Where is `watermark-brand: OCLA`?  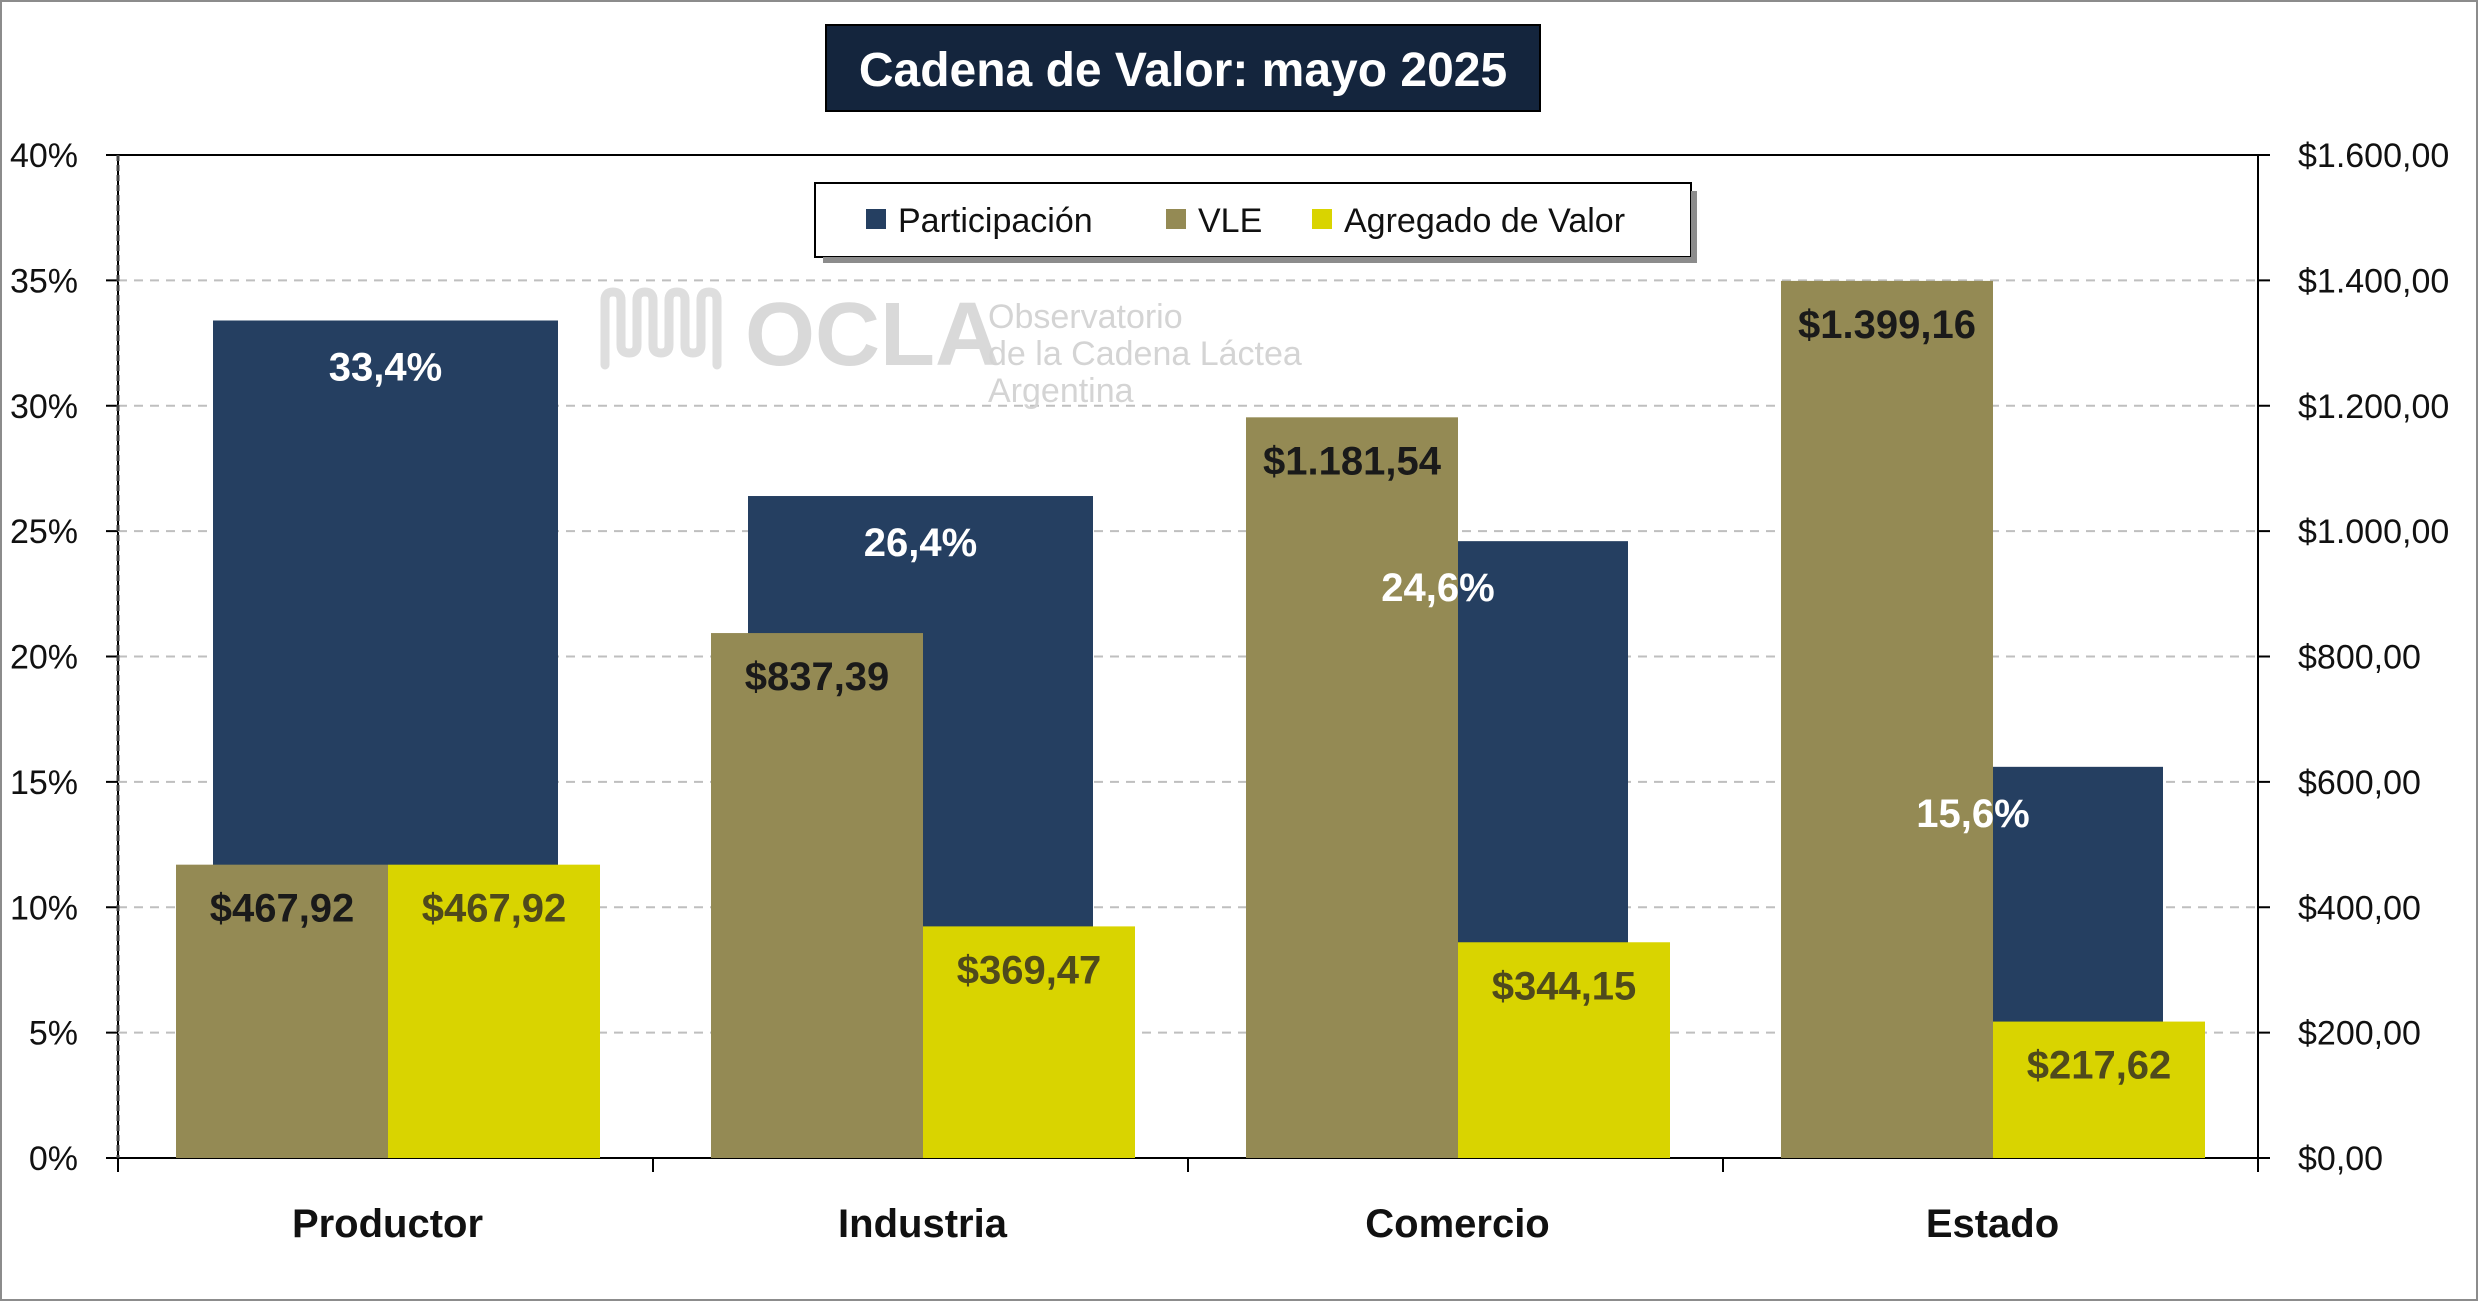 watermark-brand: OCLA is located at coordinates (872, 335).